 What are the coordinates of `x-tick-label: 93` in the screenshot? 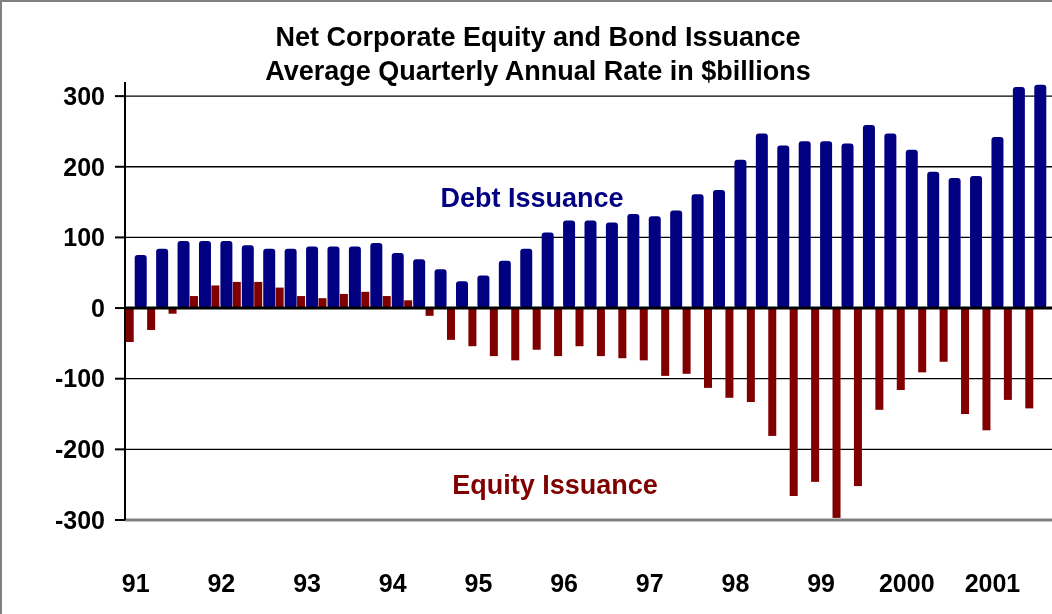 It's located at (307, 582).